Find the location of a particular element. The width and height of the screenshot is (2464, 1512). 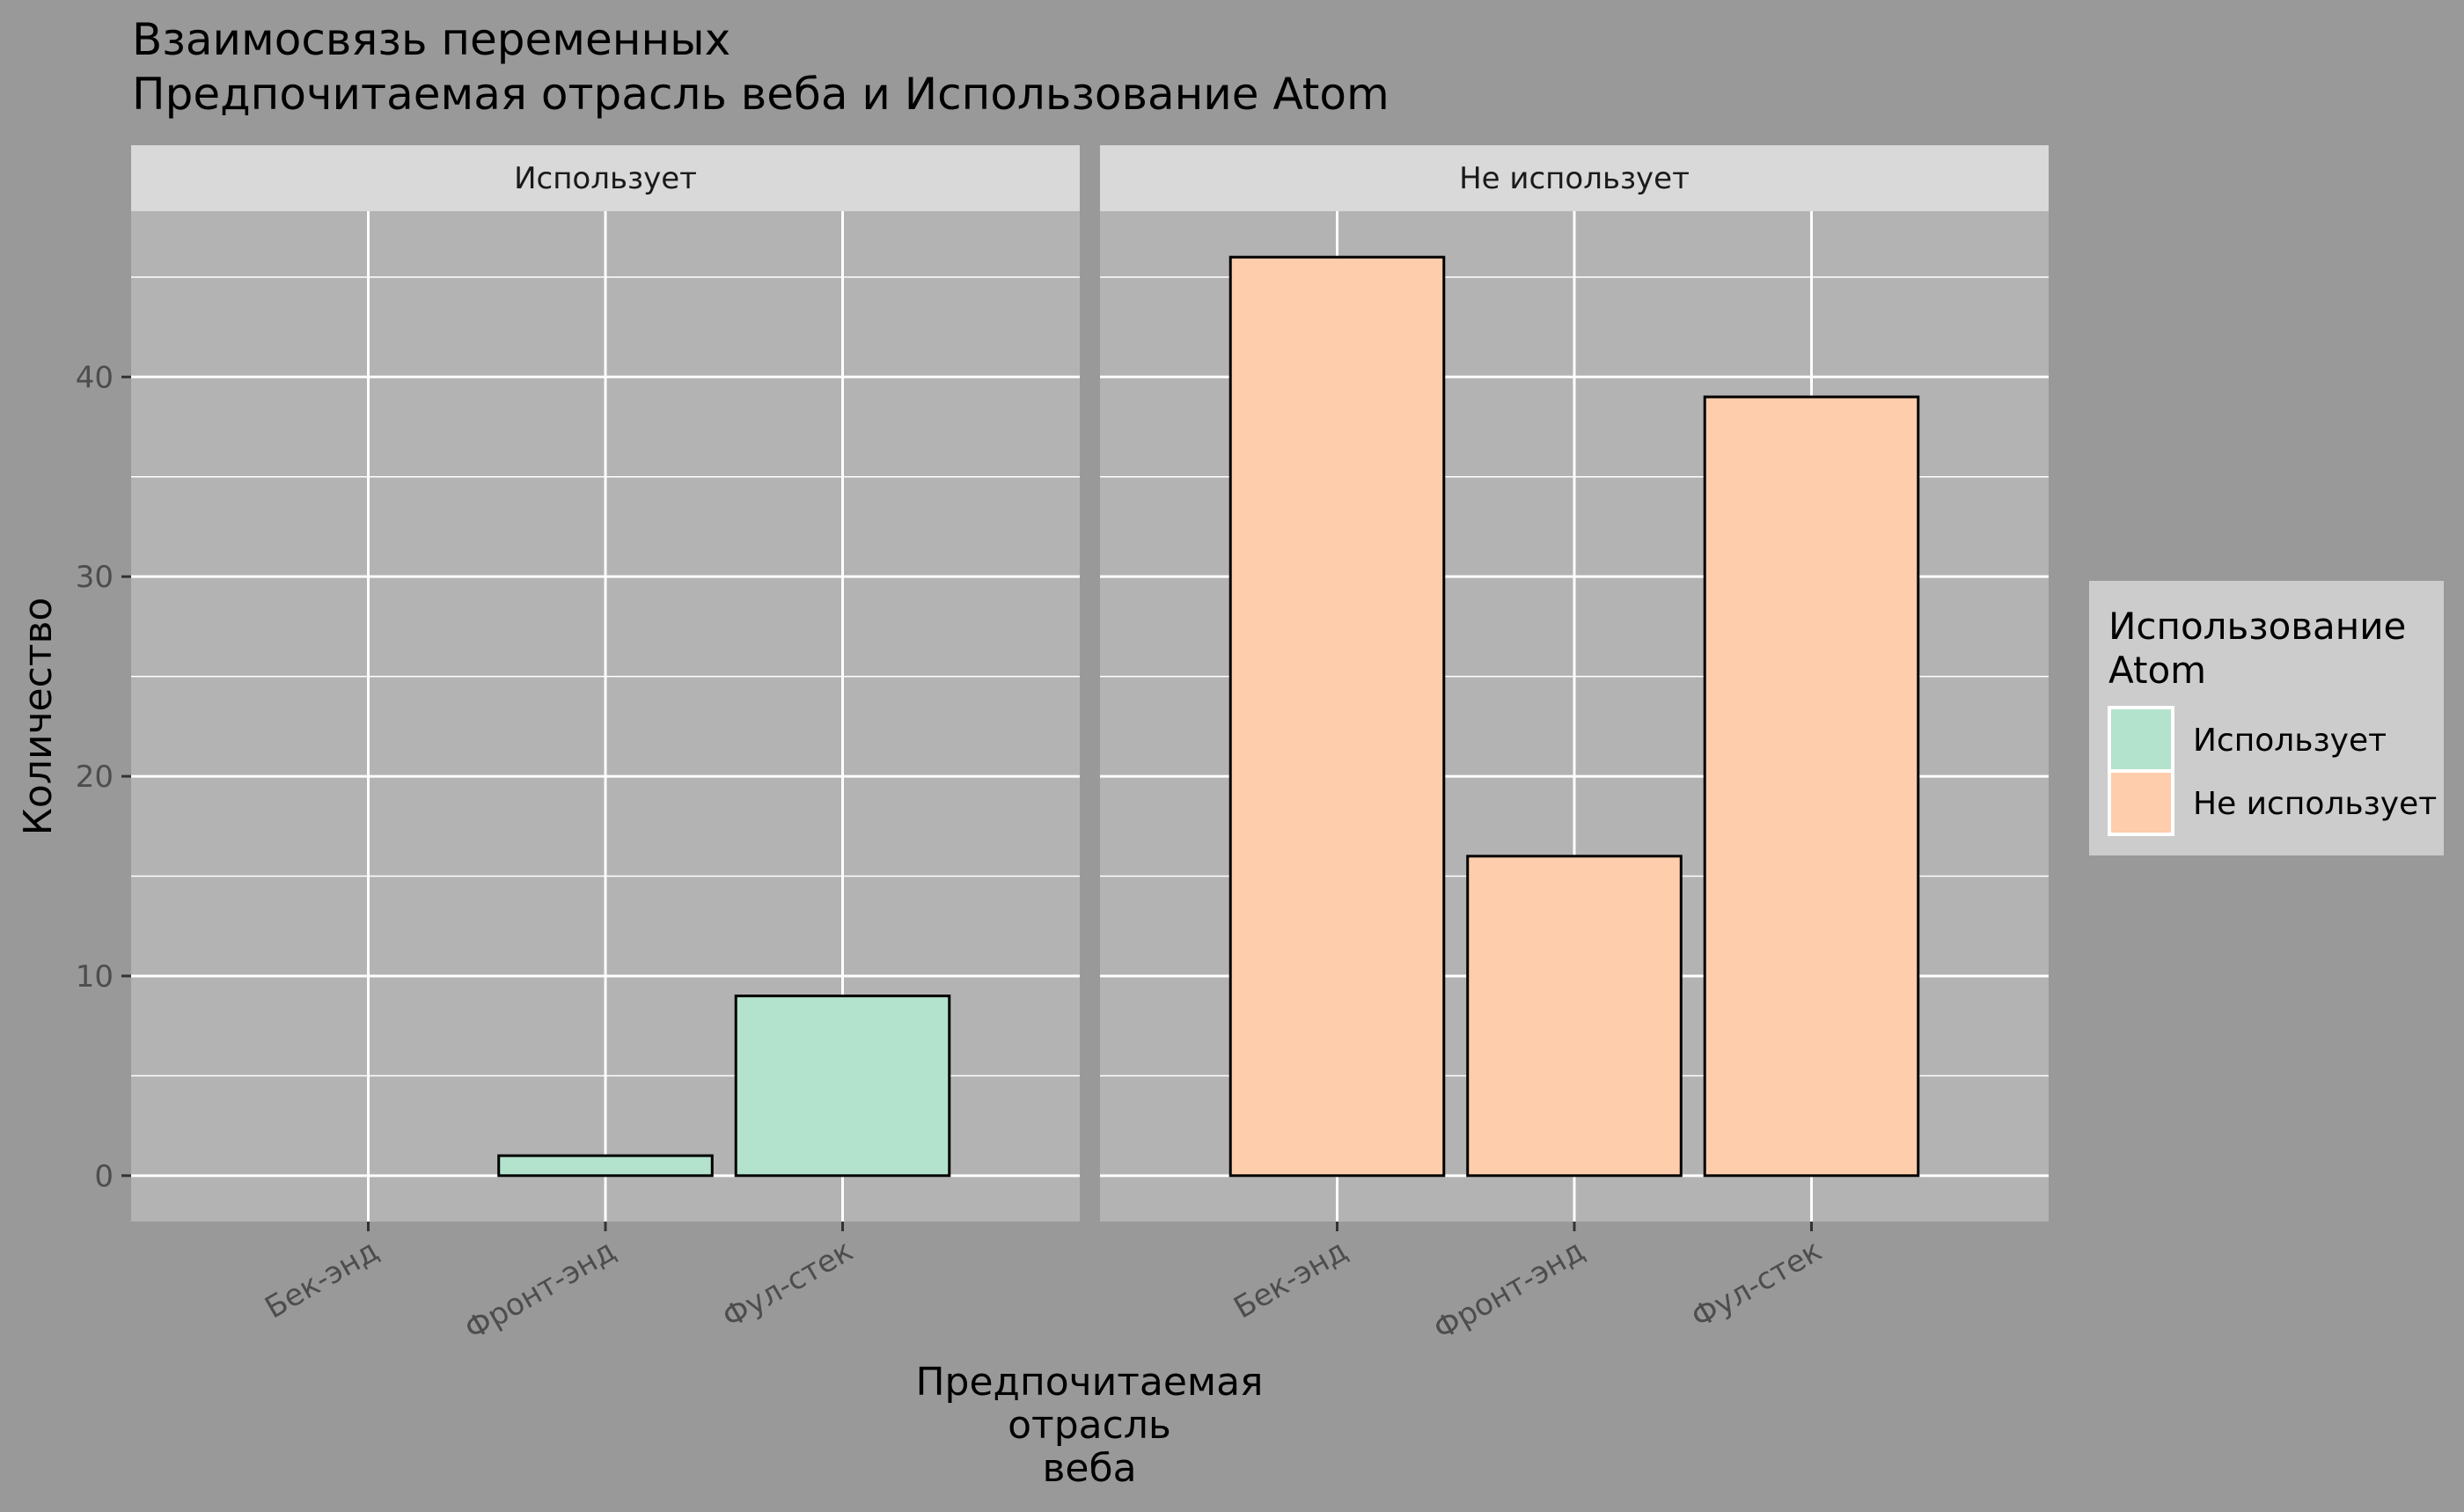

y-axis-title: Количество is located at coordinates (39, 717).